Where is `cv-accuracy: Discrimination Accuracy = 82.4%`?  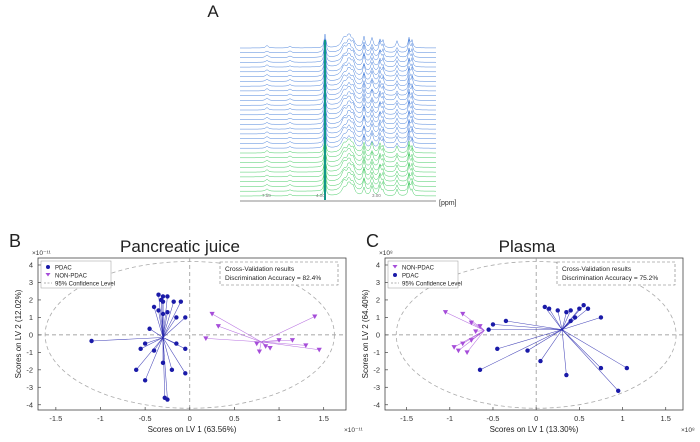
cv-accuracy: Discrimination Accuracy = 82.4% is located at coordinates (273, 278).